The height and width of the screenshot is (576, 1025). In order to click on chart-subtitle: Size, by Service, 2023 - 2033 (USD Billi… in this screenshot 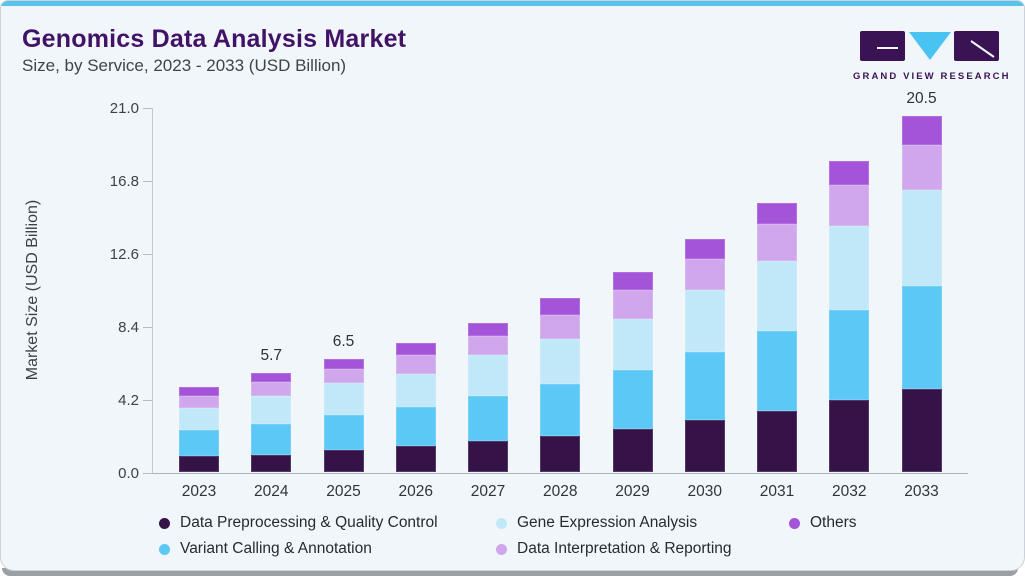, I will do `click(184, 65)`.